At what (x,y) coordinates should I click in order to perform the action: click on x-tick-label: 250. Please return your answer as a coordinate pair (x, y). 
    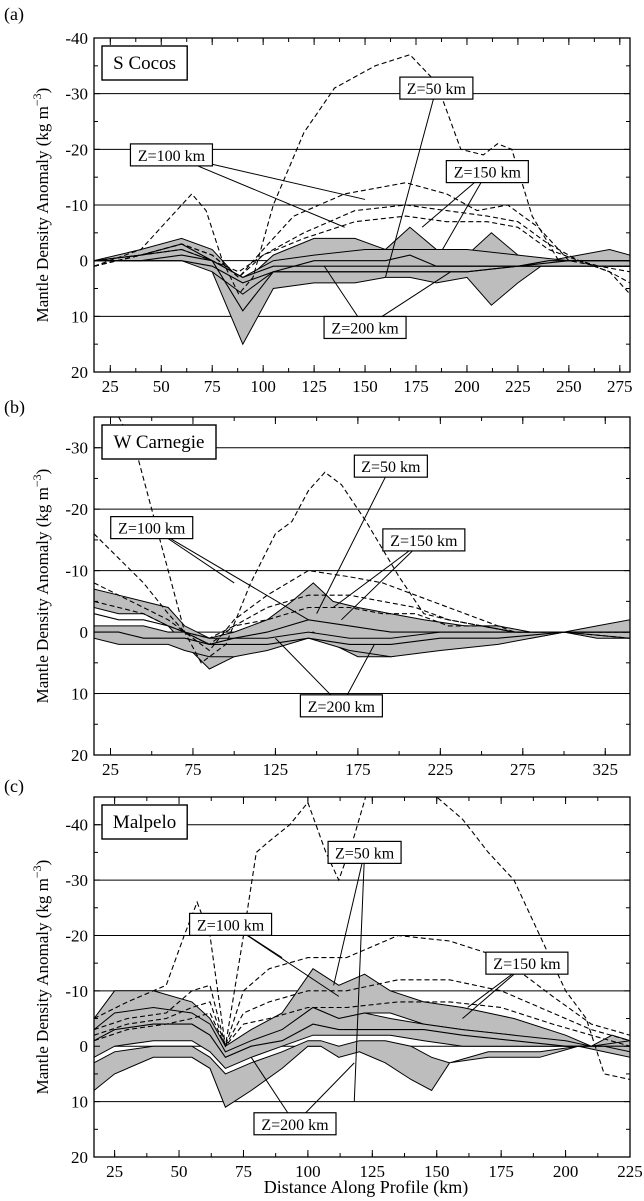
    Looking at the image, I should click on (569, 386).